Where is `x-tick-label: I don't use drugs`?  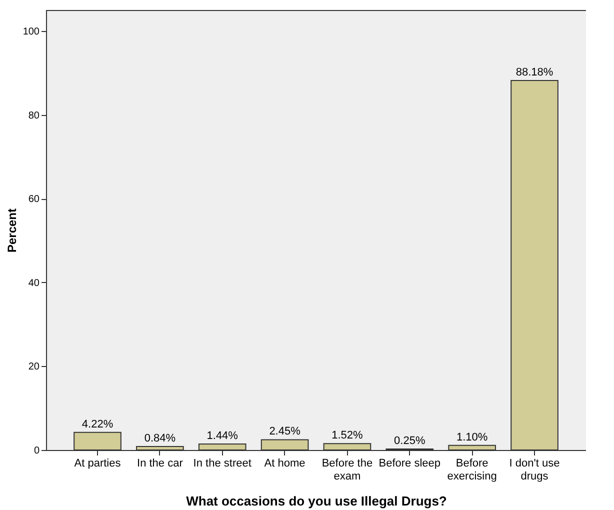
x-tick-label: I don't use drugs is located at coordinates (534, 470).